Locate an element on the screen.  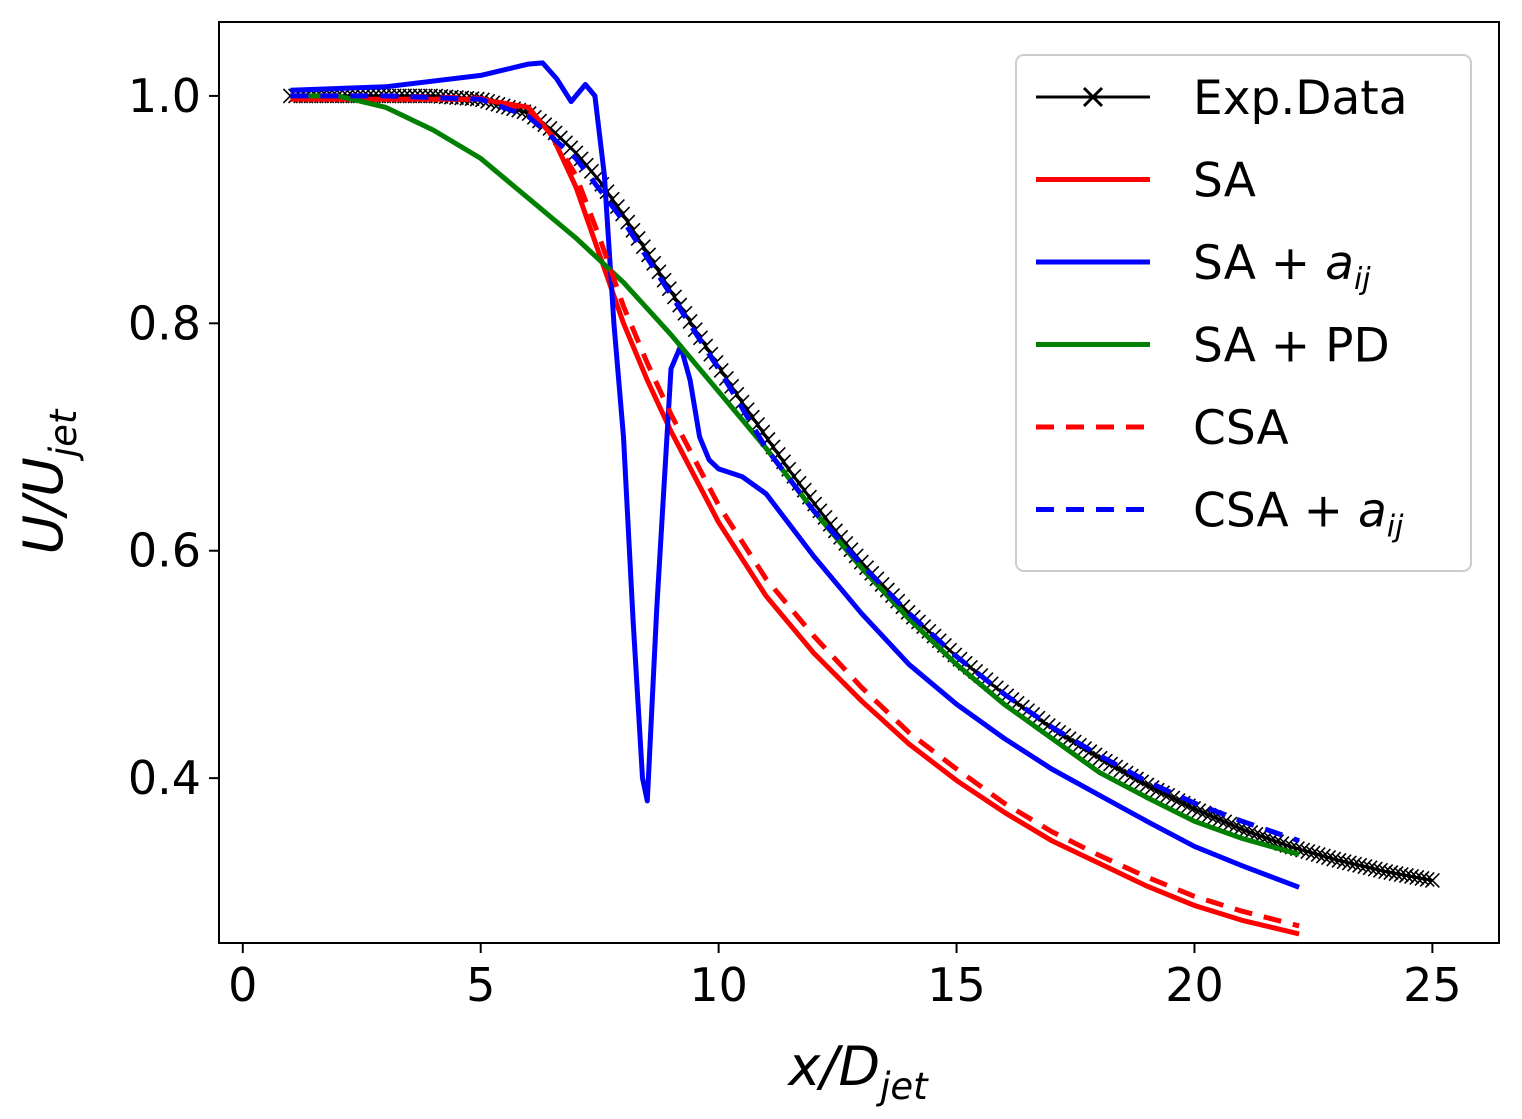
legend-label-text: Exp.Data is located at coordinates (1300, 98).